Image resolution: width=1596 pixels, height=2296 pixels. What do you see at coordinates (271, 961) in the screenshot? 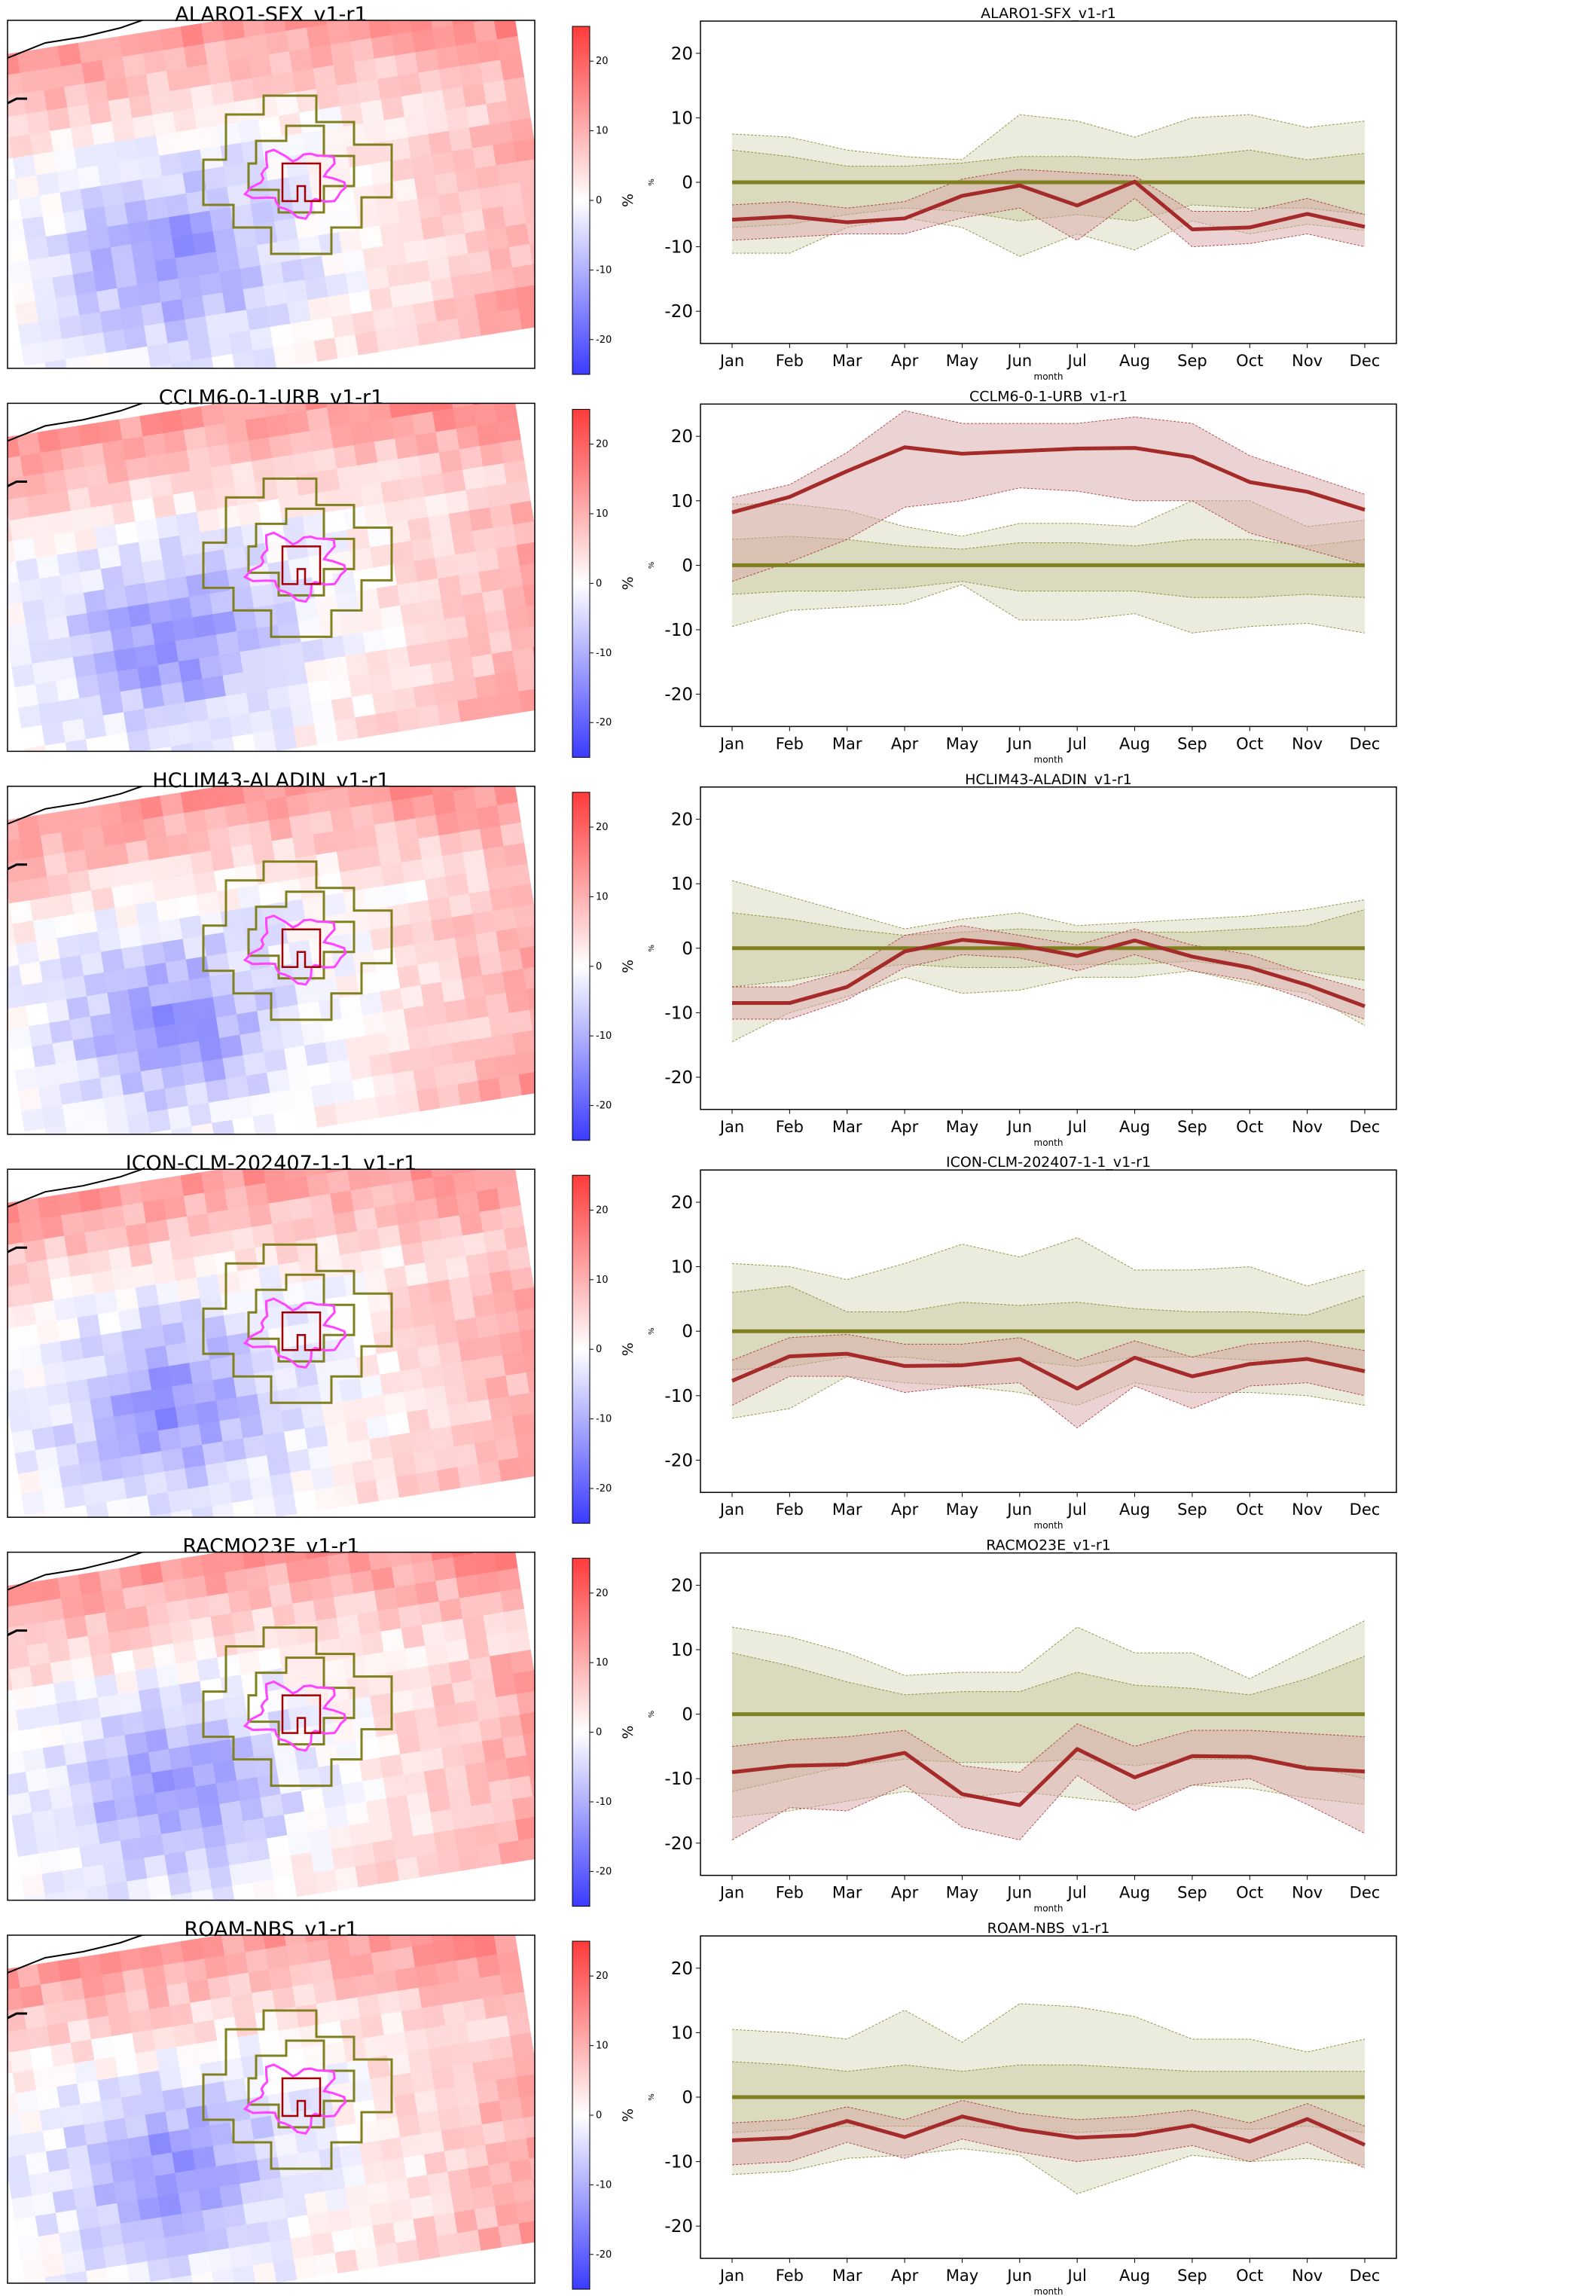
I see `map-frame` at bounding box center [271, 961].